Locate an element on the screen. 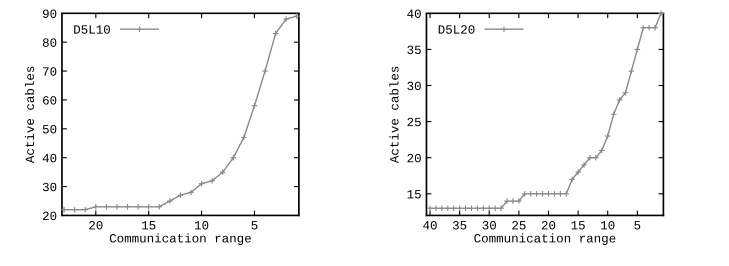  x-tick-label: 30 is located at coordinates (489, 225).